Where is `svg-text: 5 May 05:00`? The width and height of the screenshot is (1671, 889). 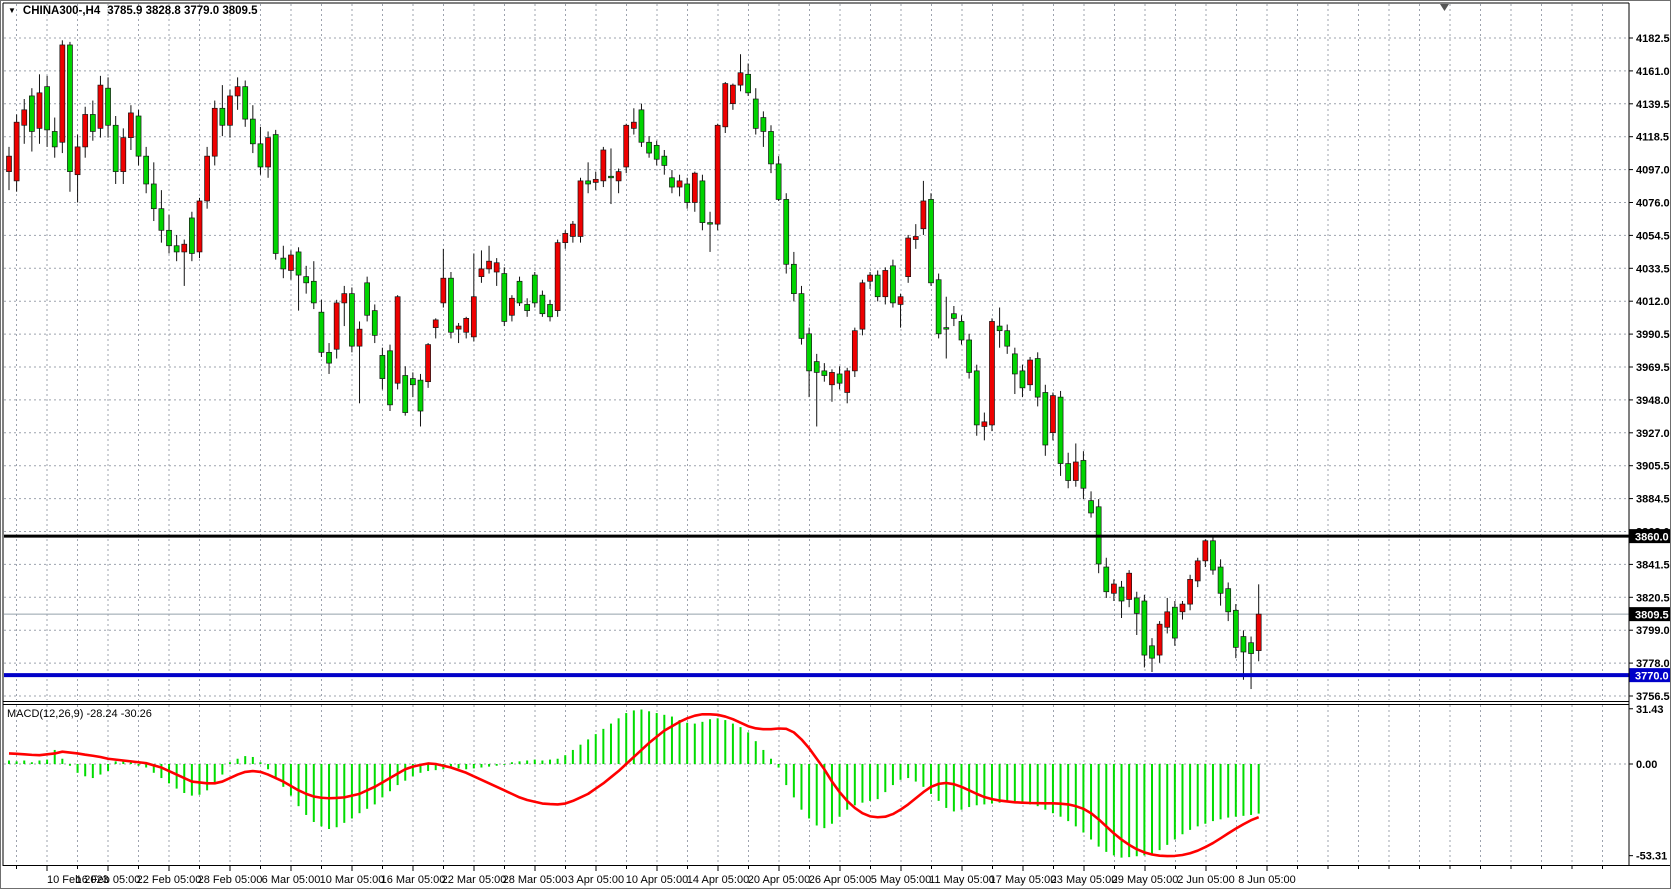 svg-text: 5 May 05:00 is located at coordinates (901, 880).